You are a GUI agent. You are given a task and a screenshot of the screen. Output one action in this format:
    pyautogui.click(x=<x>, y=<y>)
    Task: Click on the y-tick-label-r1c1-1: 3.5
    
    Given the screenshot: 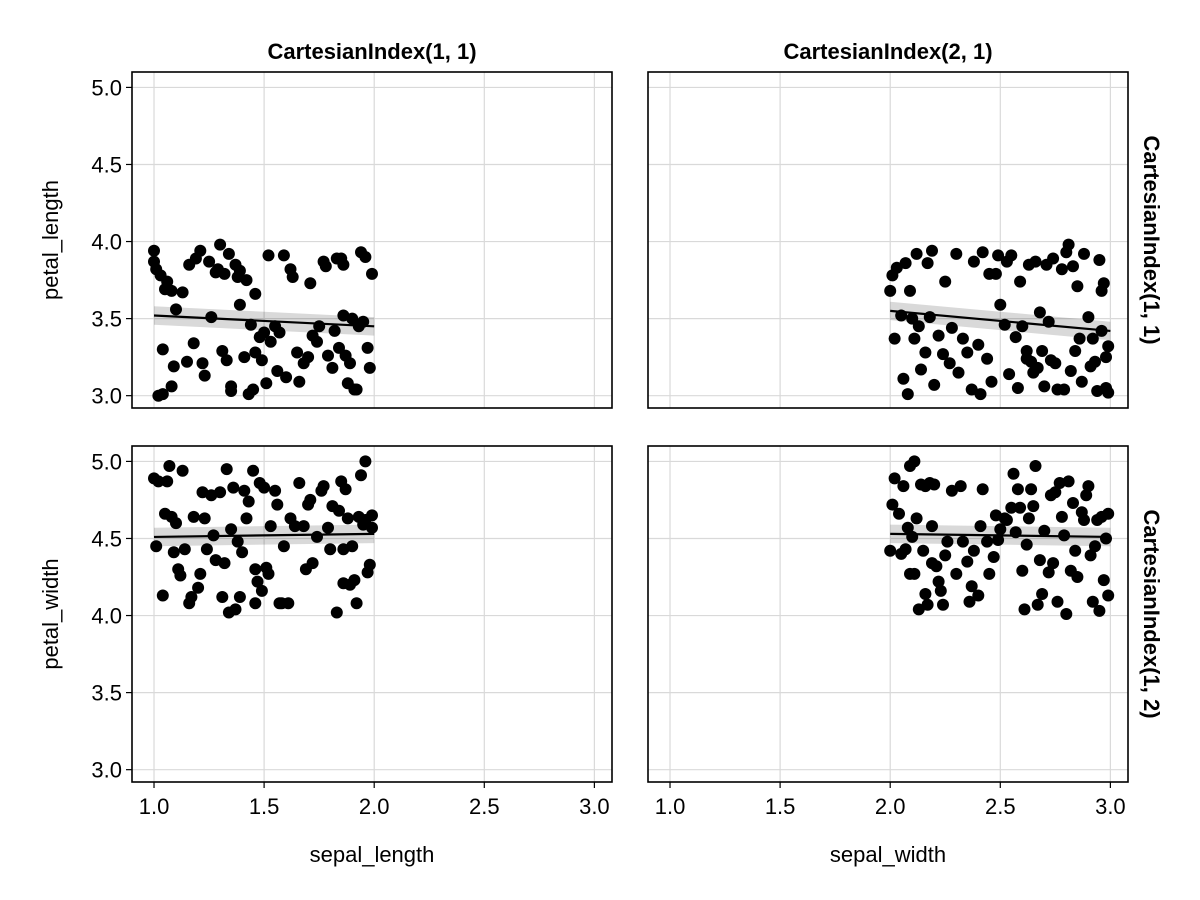 What is the action you would take?
    pyautogui.click(x=106, y=319)
    